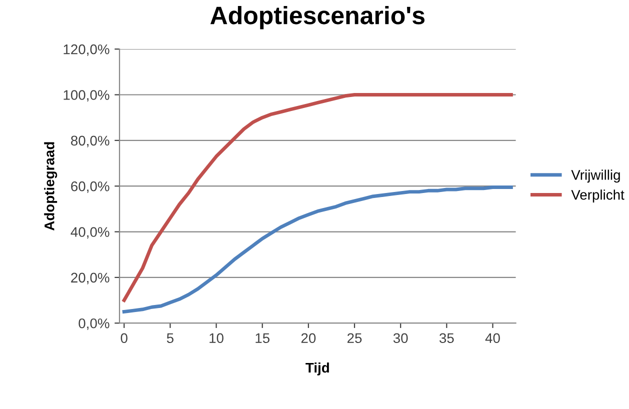 This screenshot has width=629, height=409. I want to click on x-tick-label: 25, so click(354, 338).